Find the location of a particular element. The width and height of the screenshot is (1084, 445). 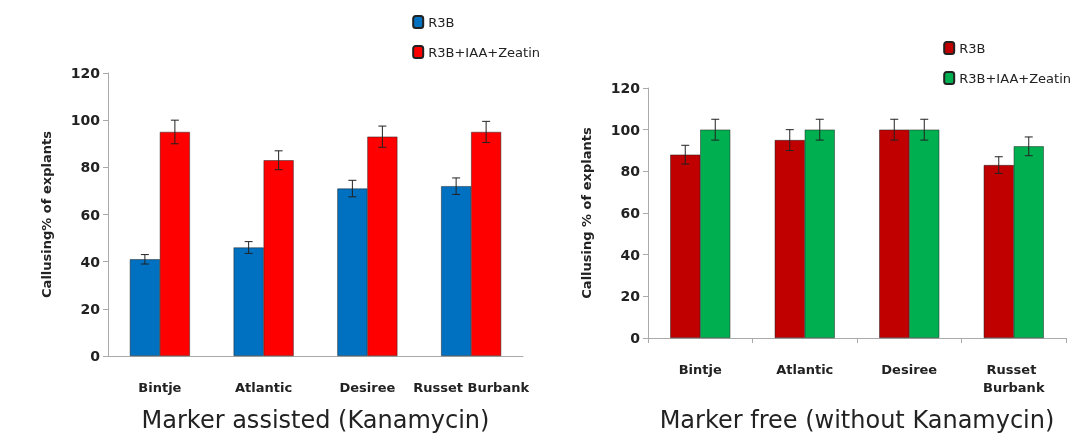

x-axis-title: Marker assisted (Kanamycin) is located at coordinates (315, 420).